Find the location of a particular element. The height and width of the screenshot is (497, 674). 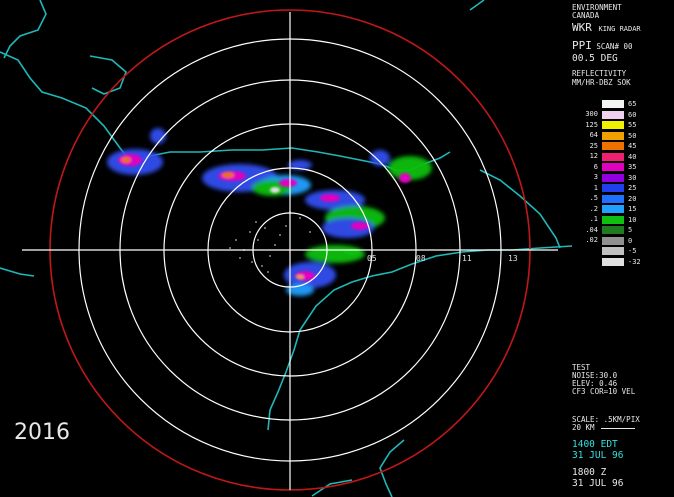

utc-date: 31 JUL 96 is located at coordinates (598, 483).